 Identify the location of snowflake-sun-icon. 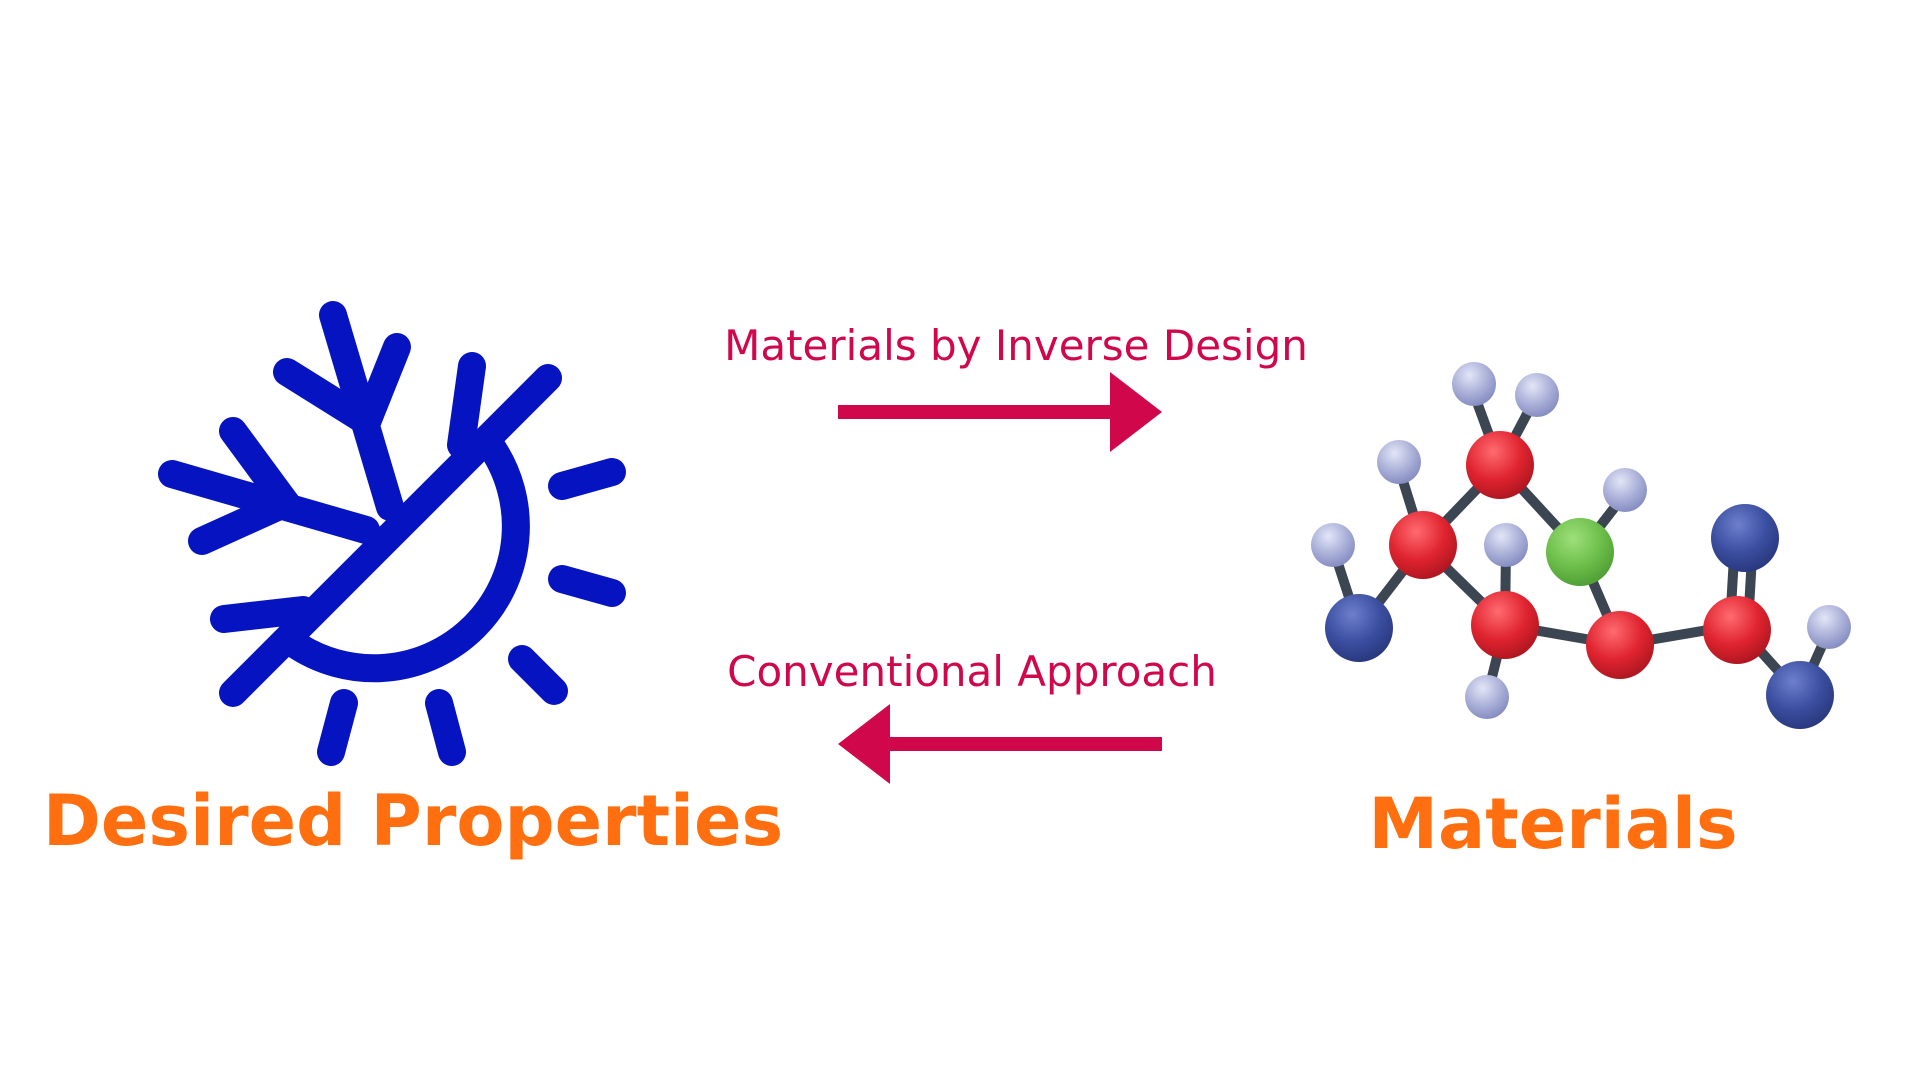
(392, 533).